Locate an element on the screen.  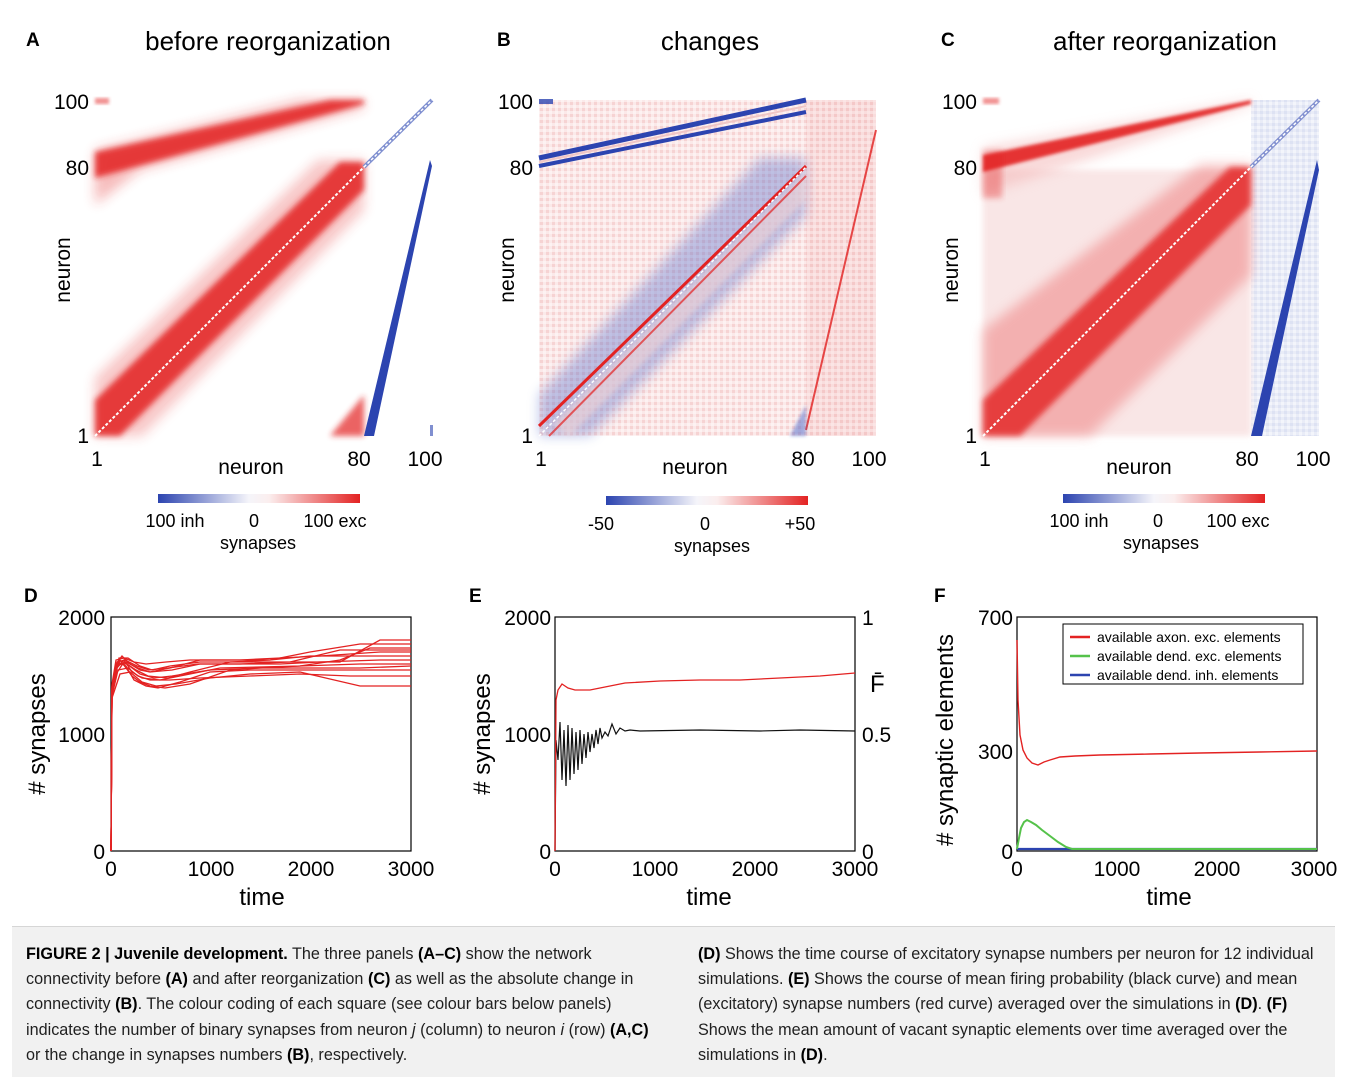
panel-e-rtick-0: 0 is located at coordinates (868, 852).